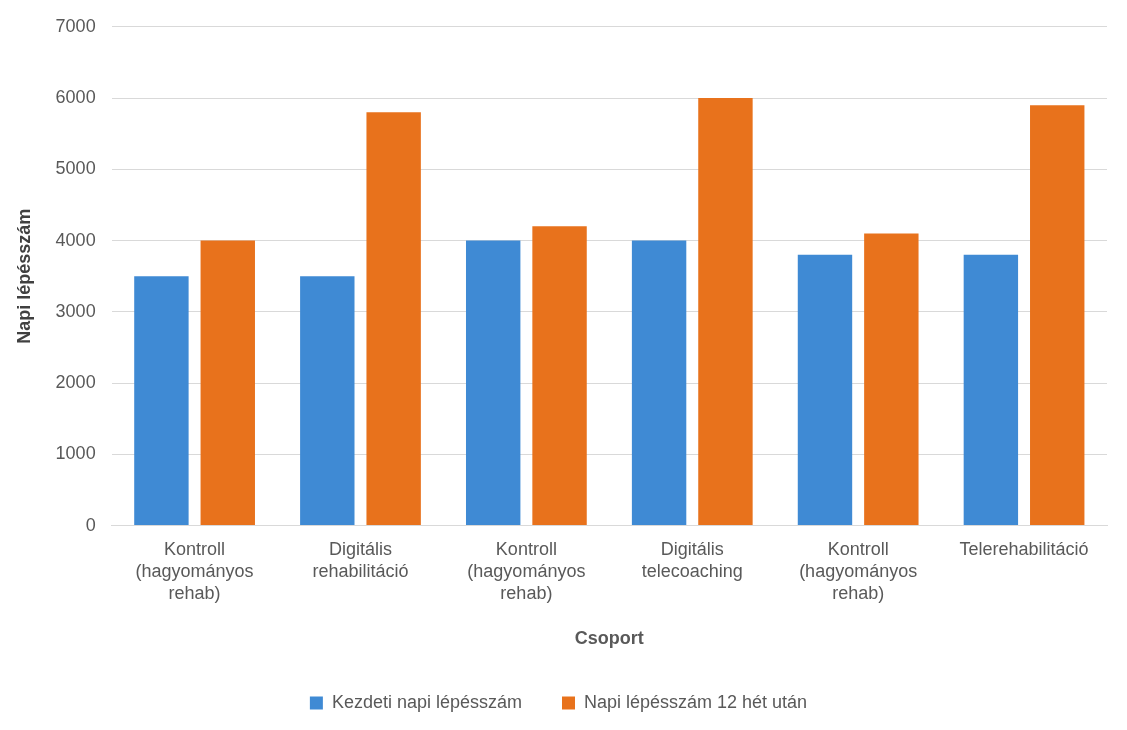 The width and height of the screenshot is (1127, 730). I want to click on y-tick-label: 1000, so click(75, 453).